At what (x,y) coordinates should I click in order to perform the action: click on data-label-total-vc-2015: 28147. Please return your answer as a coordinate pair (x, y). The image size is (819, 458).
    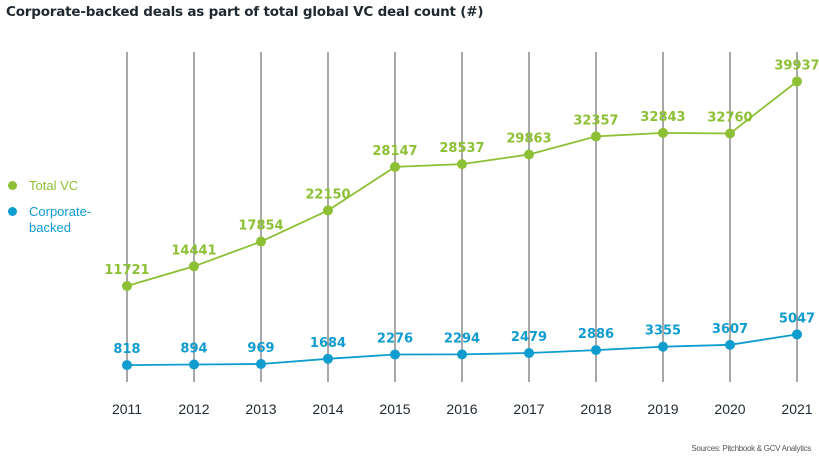
    Looking at the image, I should click on (394, 151).